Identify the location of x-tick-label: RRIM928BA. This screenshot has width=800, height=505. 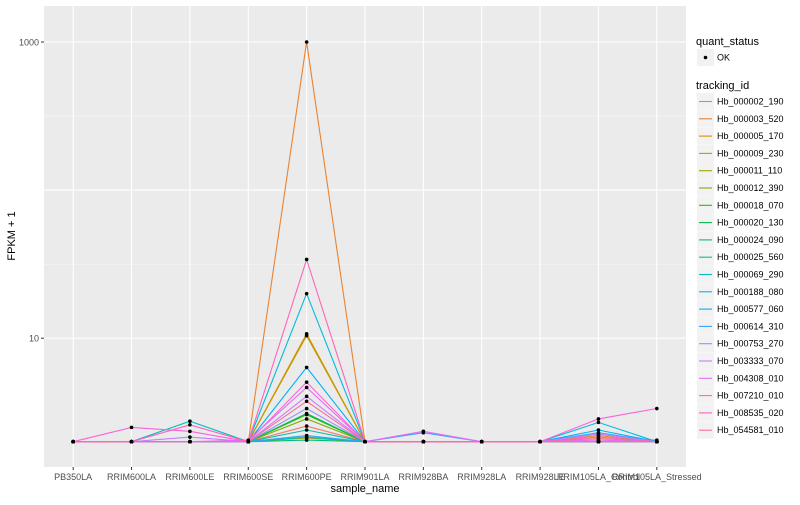
(423, 477).